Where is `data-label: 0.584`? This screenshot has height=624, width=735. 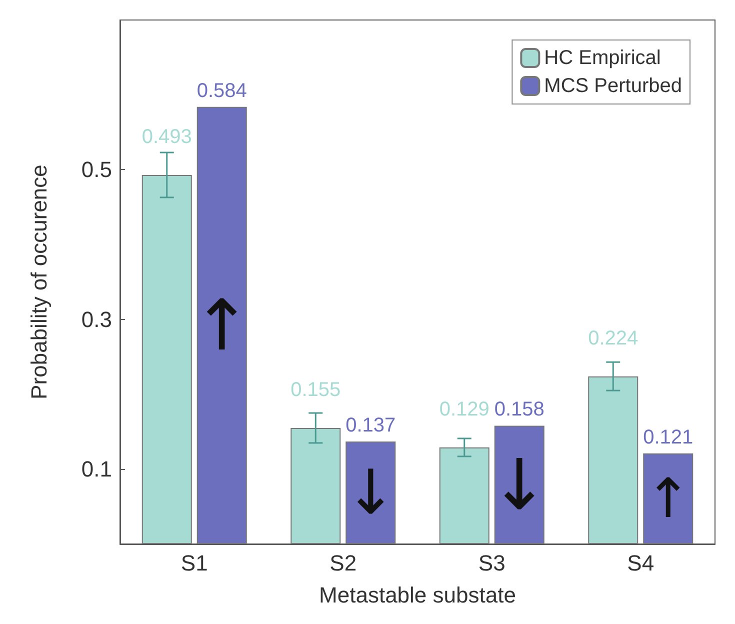
data-label: 0.584 is located at coordinates (221, 91).